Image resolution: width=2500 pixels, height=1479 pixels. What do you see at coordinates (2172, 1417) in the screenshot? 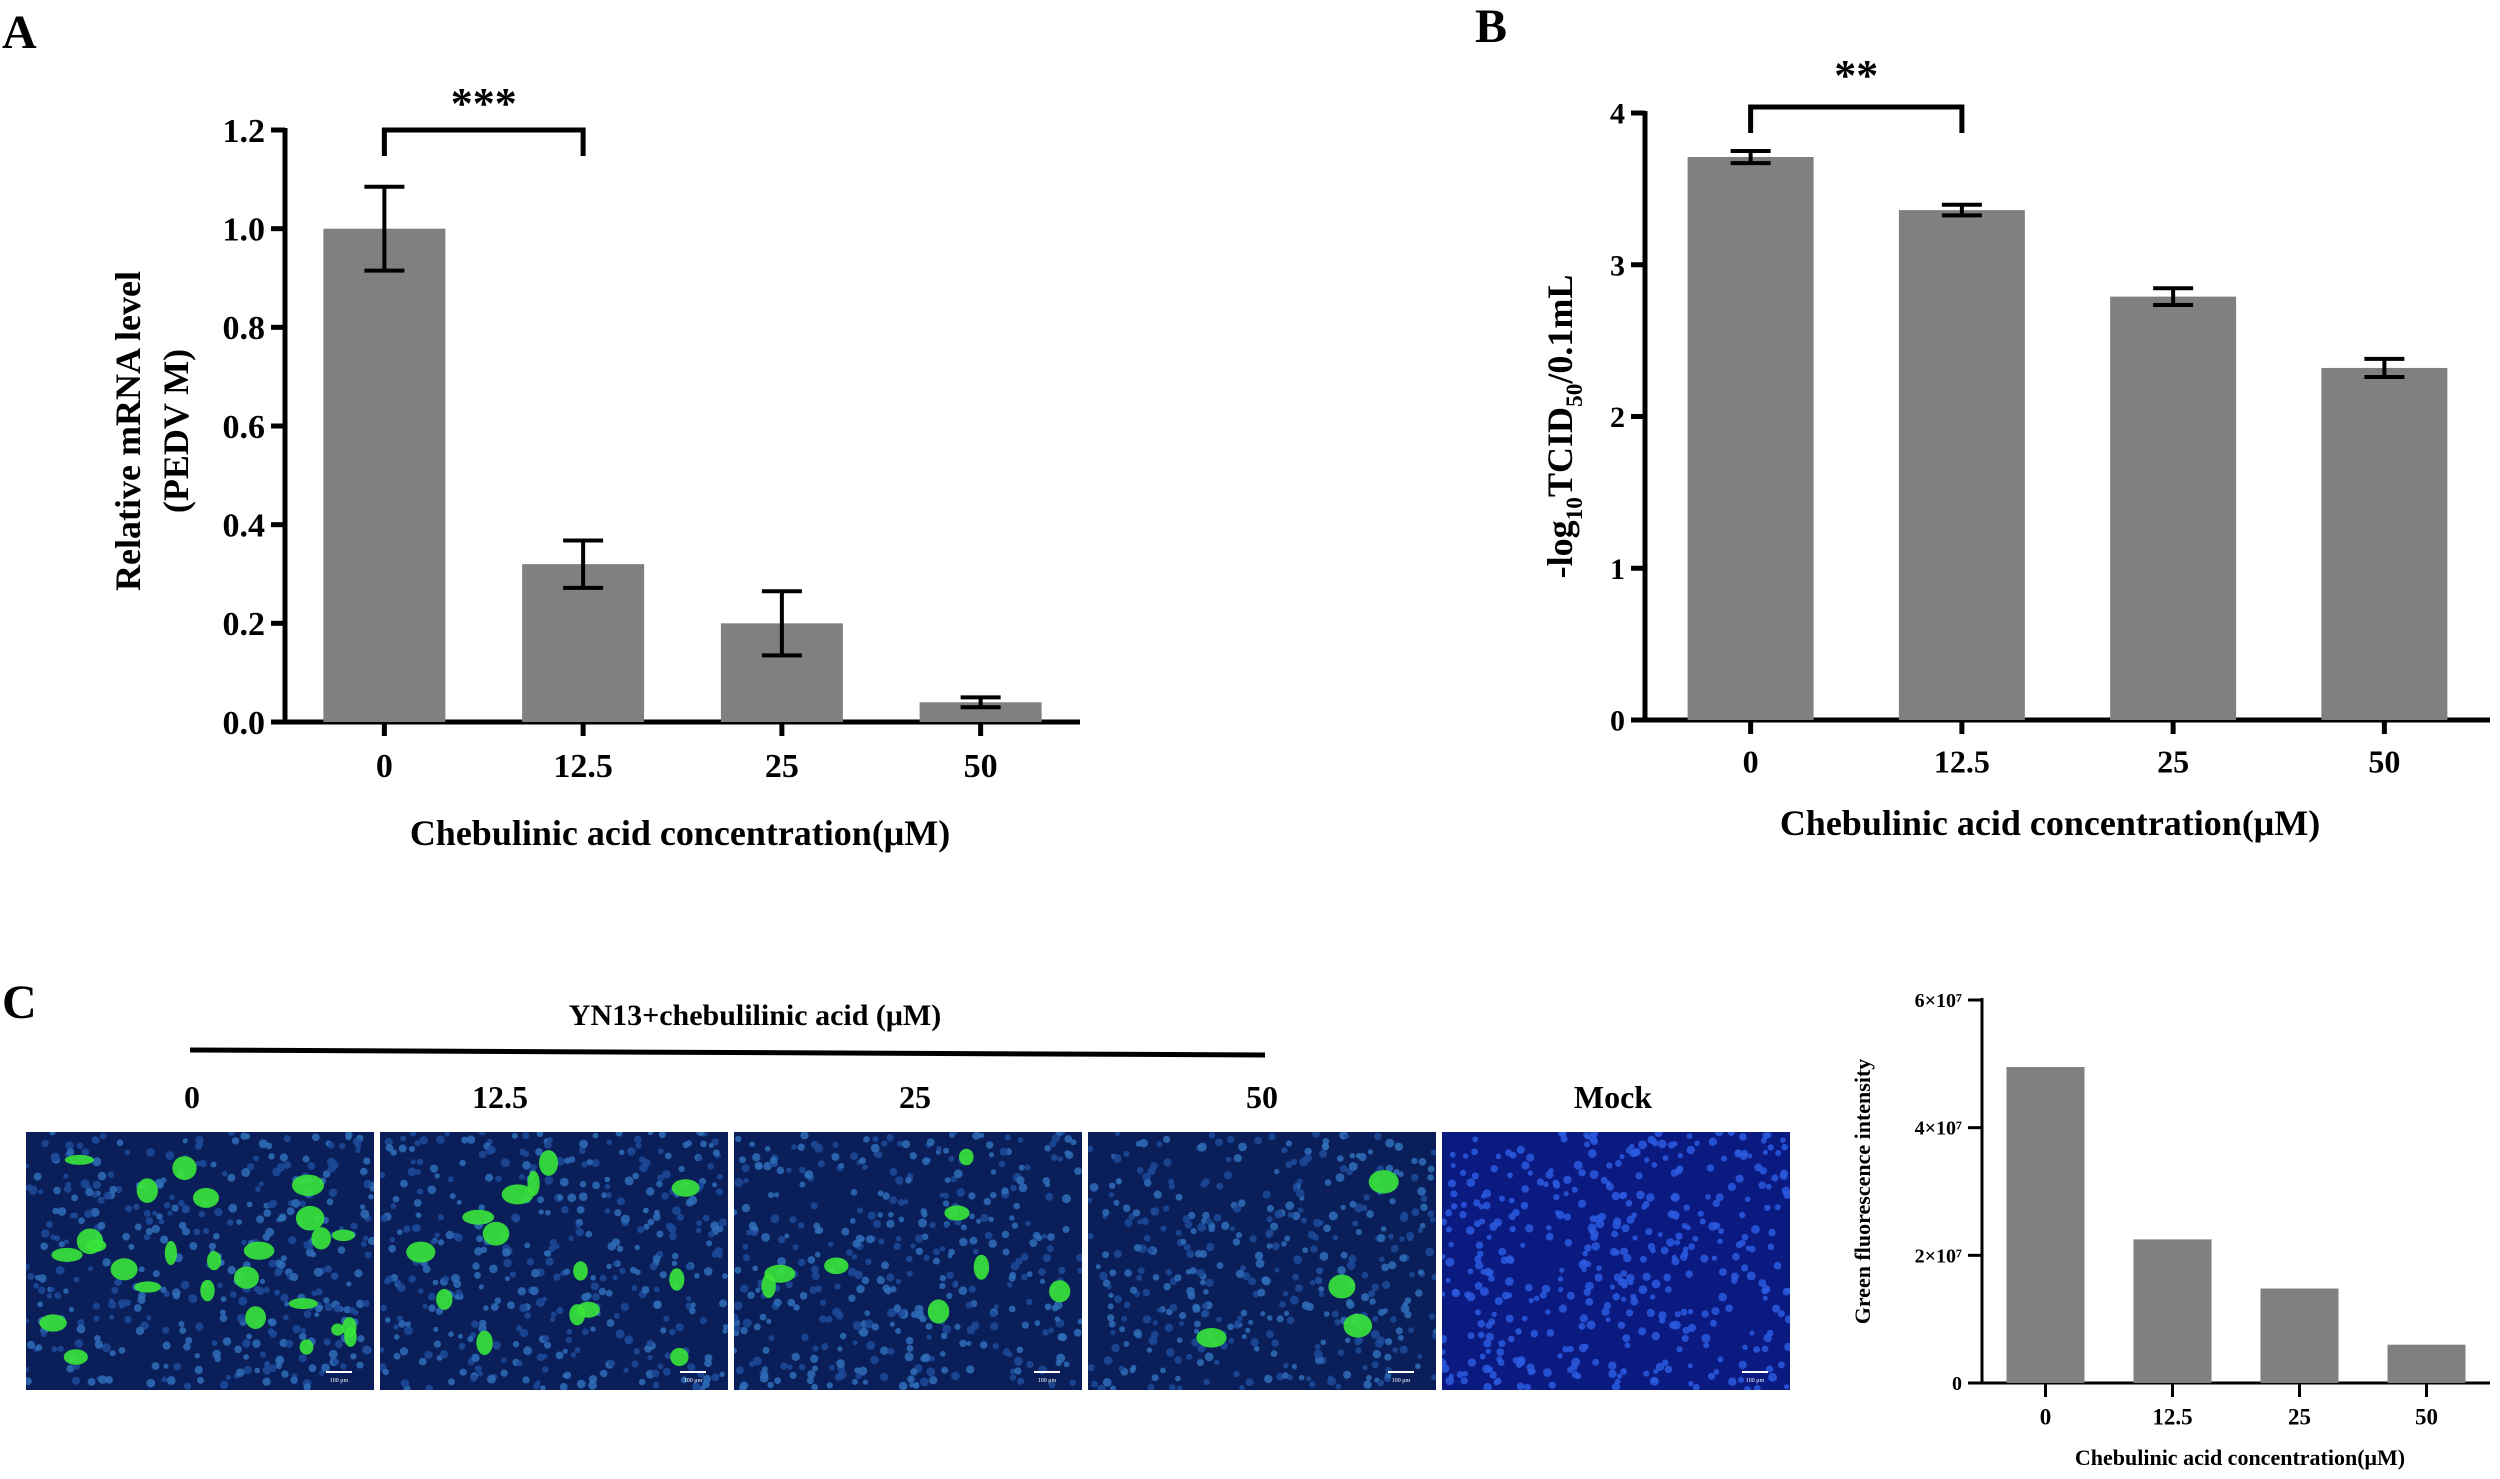
I see `x-tick-label: 12.5` at bounding box center [2172, 1417].